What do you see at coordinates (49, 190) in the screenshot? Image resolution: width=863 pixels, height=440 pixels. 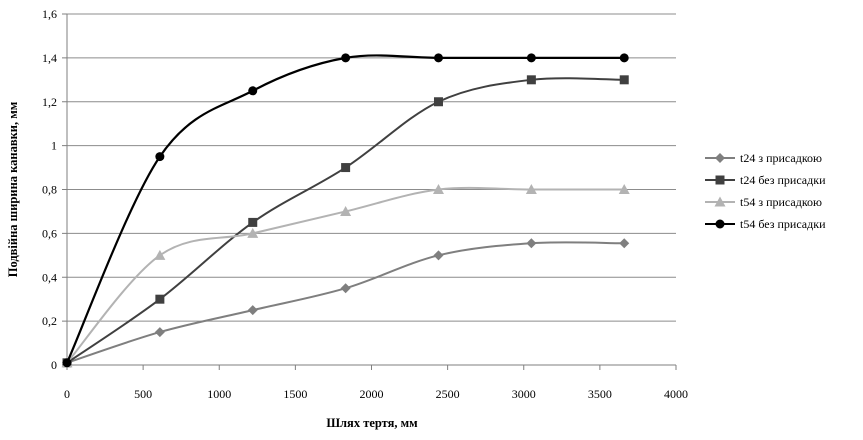 I see `y-tick-label: 0,8` at bounding box center [49, 190].